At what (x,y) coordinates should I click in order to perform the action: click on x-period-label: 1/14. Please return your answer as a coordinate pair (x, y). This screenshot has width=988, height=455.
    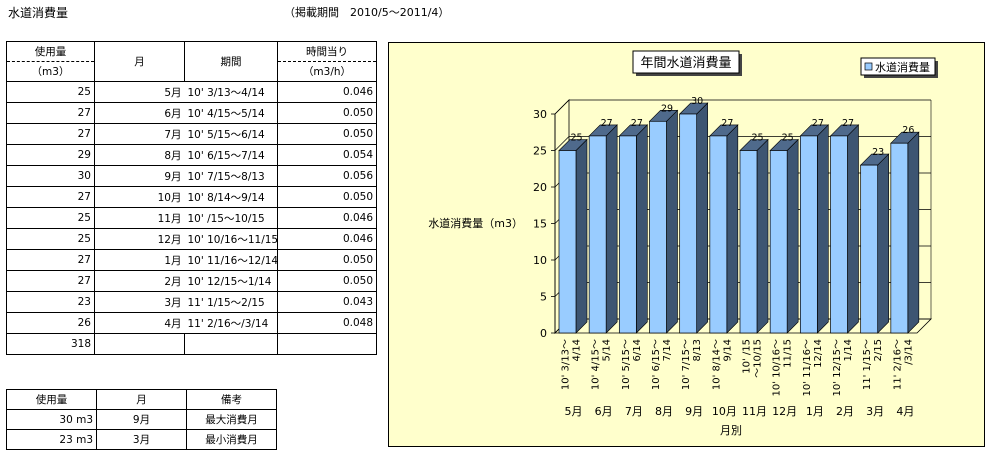
    Looking at the image, I should click on (848, 350).